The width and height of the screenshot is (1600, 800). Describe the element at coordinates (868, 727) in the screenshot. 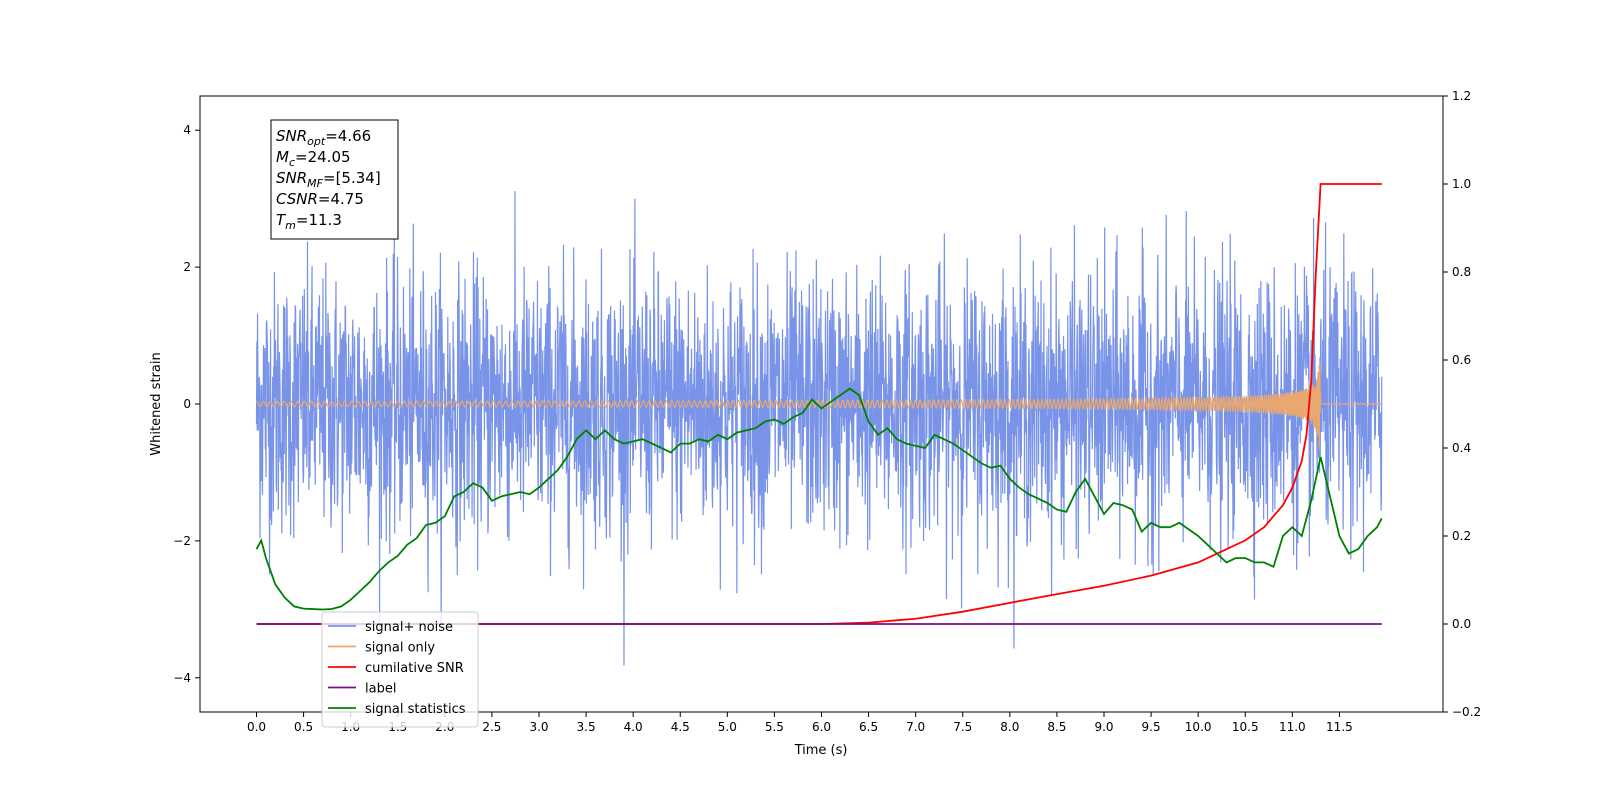

I see `x-tick-label: 6.5` at that location.